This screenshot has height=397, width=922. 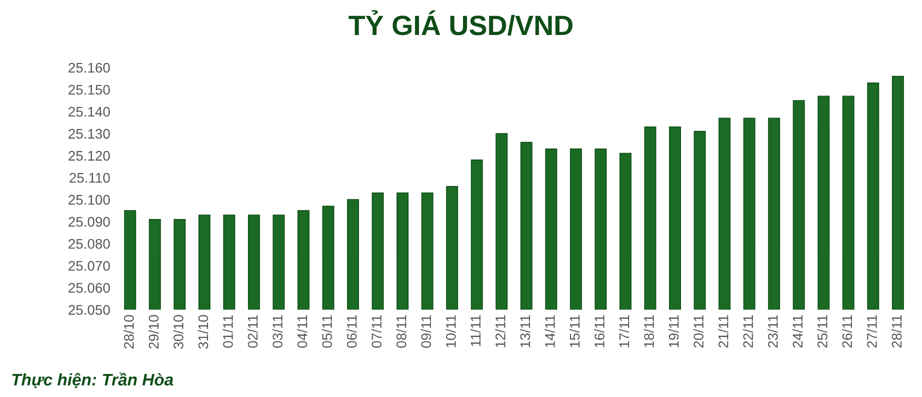 I want to click on x-tick-label: 28/10, so click(x=129, y=332).